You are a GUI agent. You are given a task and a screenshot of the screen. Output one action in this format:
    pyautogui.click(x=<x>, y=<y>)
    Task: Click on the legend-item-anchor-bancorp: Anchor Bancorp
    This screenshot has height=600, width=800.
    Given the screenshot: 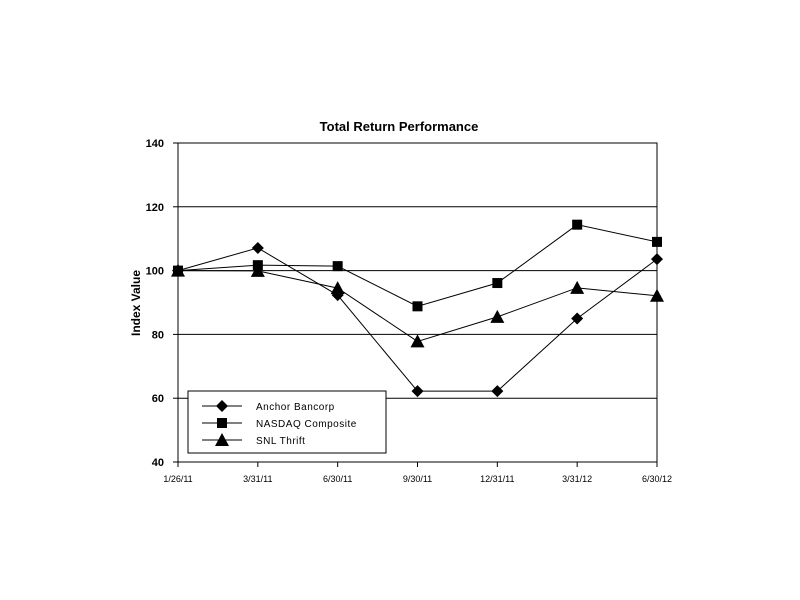 What is the action you would take?
    pyautogui.click(x=268, y=406)
    